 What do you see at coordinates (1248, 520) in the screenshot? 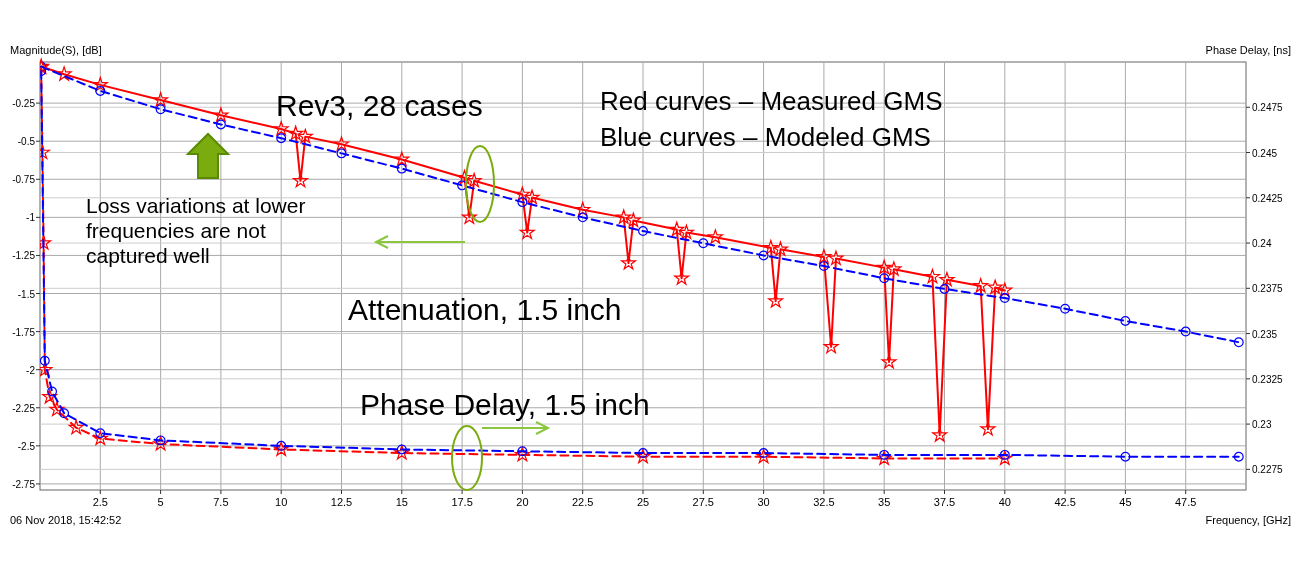
I see `x-axis-title: Frequency, [GHz]` at bounding box center [1248, 520].